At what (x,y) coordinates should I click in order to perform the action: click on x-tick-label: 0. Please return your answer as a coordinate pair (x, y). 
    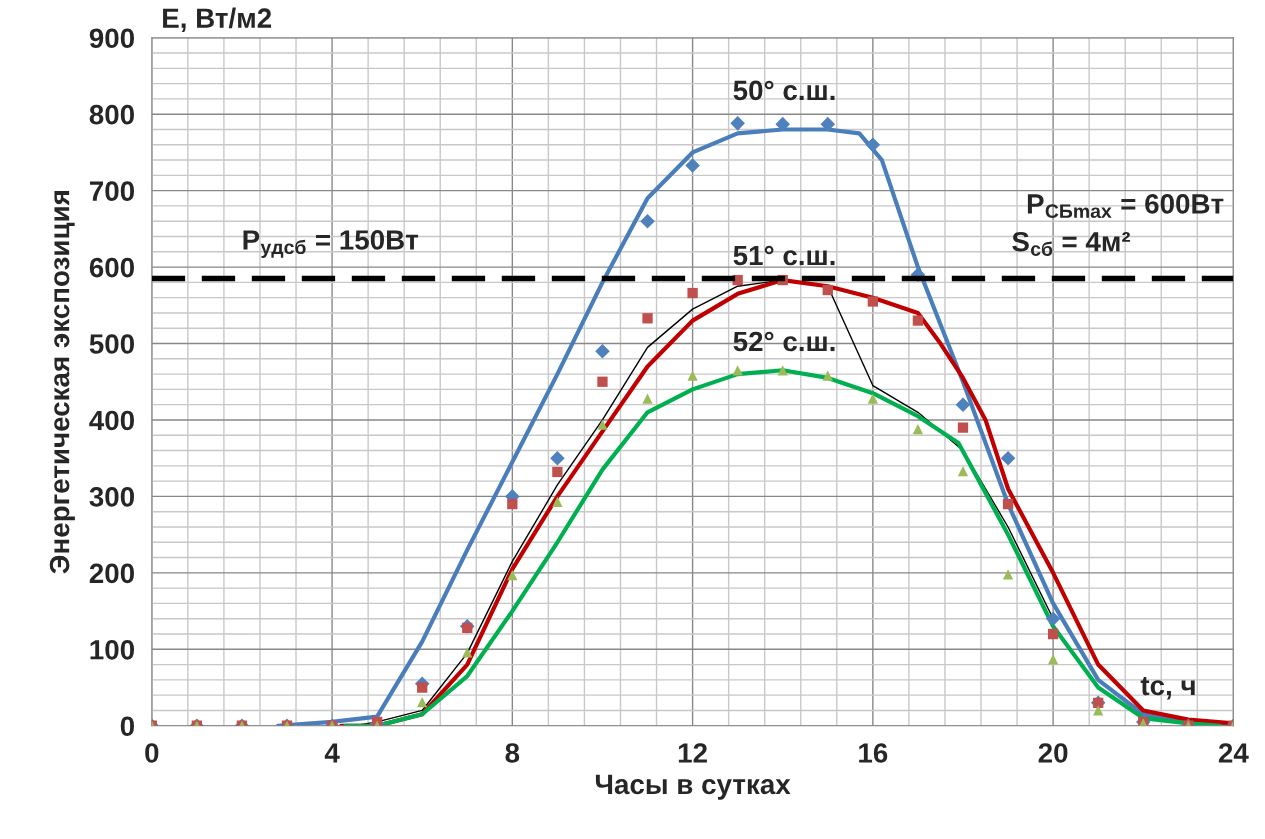
    Looking at the image, I should click on (152, 753).